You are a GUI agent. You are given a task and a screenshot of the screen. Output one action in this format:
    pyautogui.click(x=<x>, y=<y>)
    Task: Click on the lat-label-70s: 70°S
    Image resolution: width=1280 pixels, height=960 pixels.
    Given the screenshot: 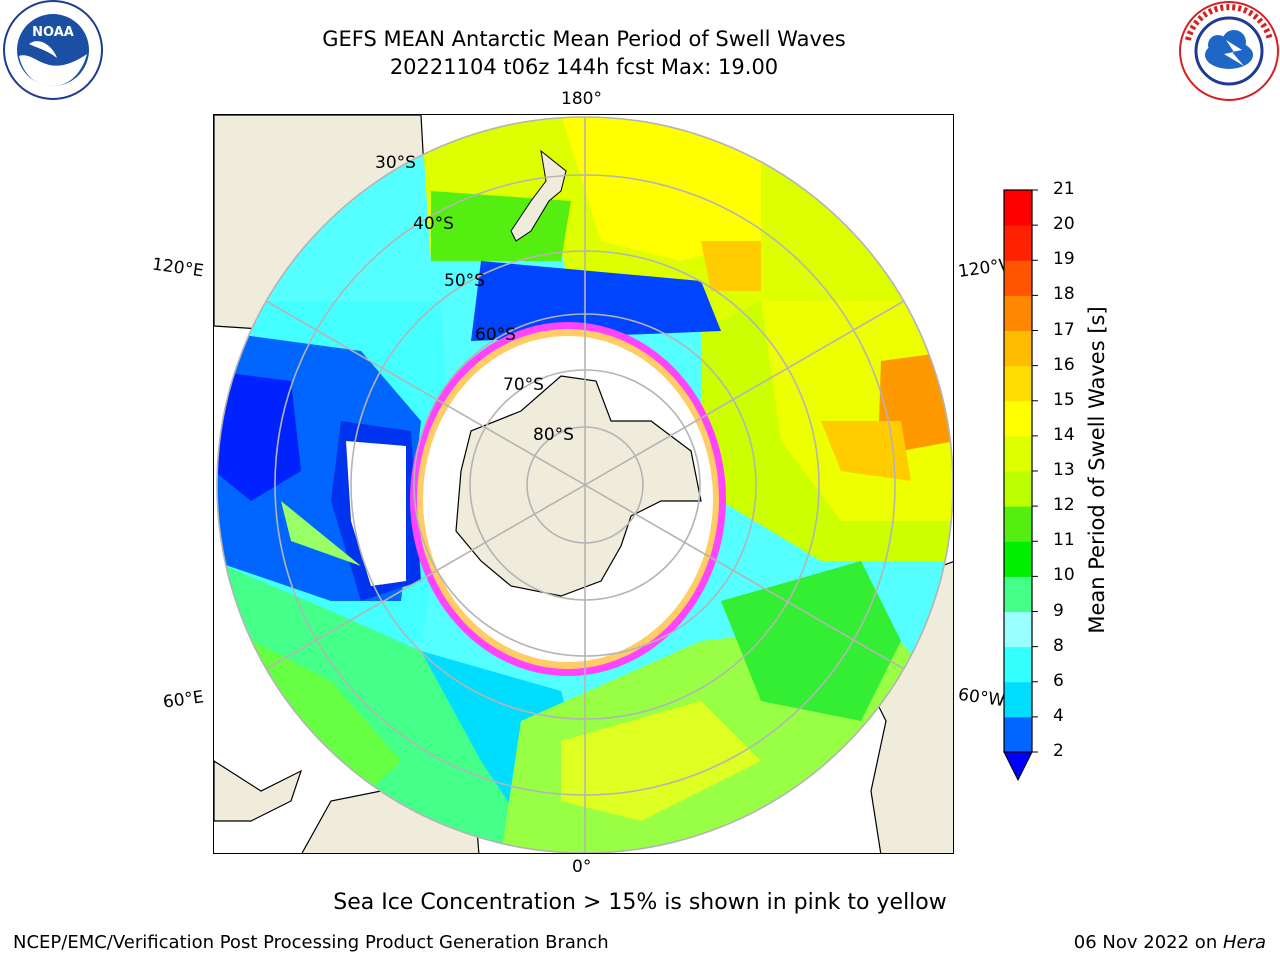 What is the action you would take?
    pyautogui.click(x=523, y=385)
    